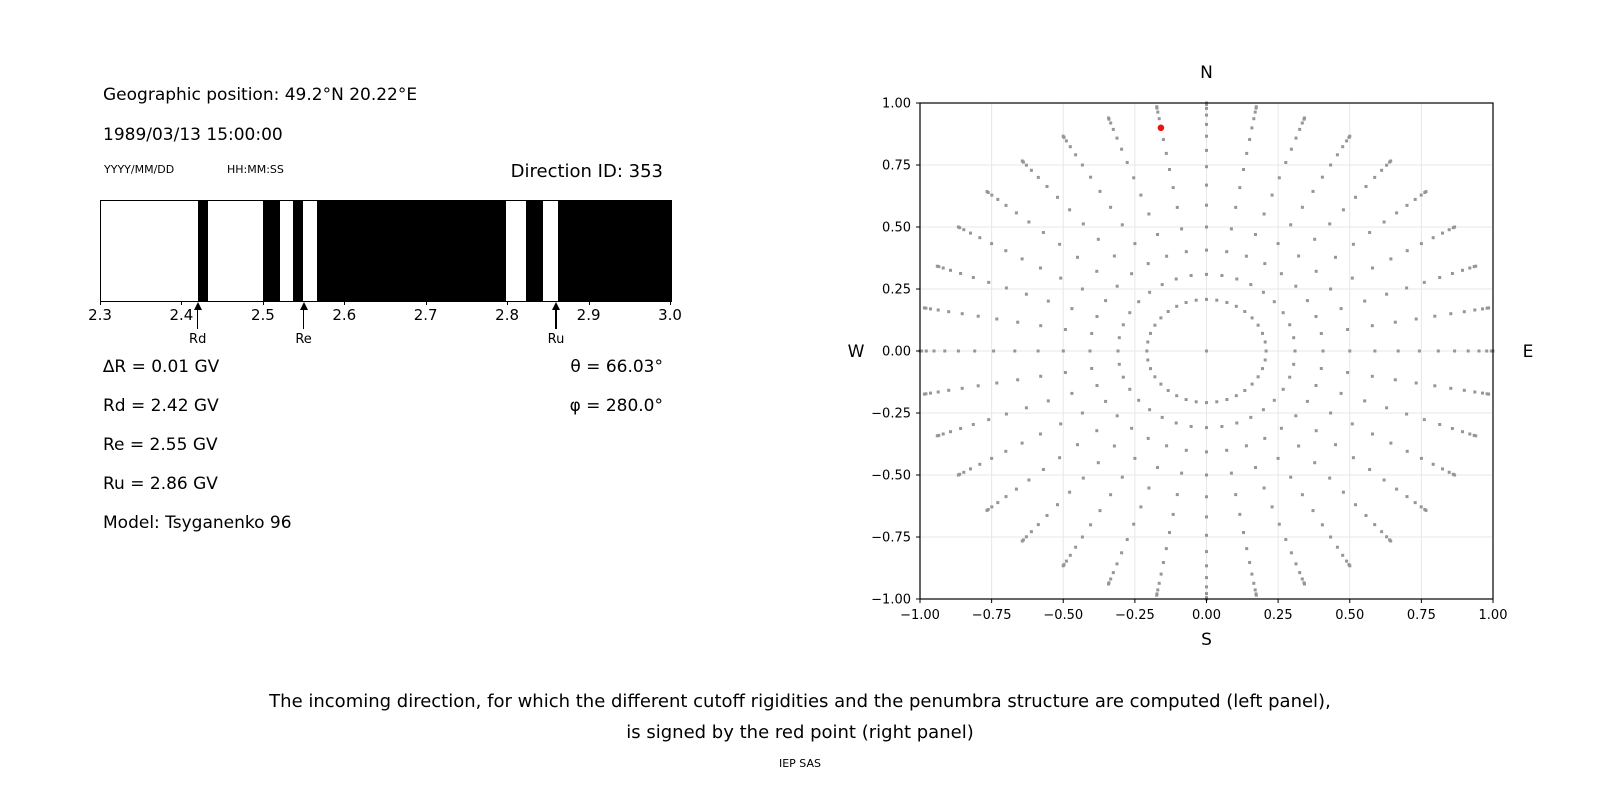 The height and width of the screenshot is (800, 1600). I want to click on penumbra-axis-tick-label: 2.3, so click(100, 315).